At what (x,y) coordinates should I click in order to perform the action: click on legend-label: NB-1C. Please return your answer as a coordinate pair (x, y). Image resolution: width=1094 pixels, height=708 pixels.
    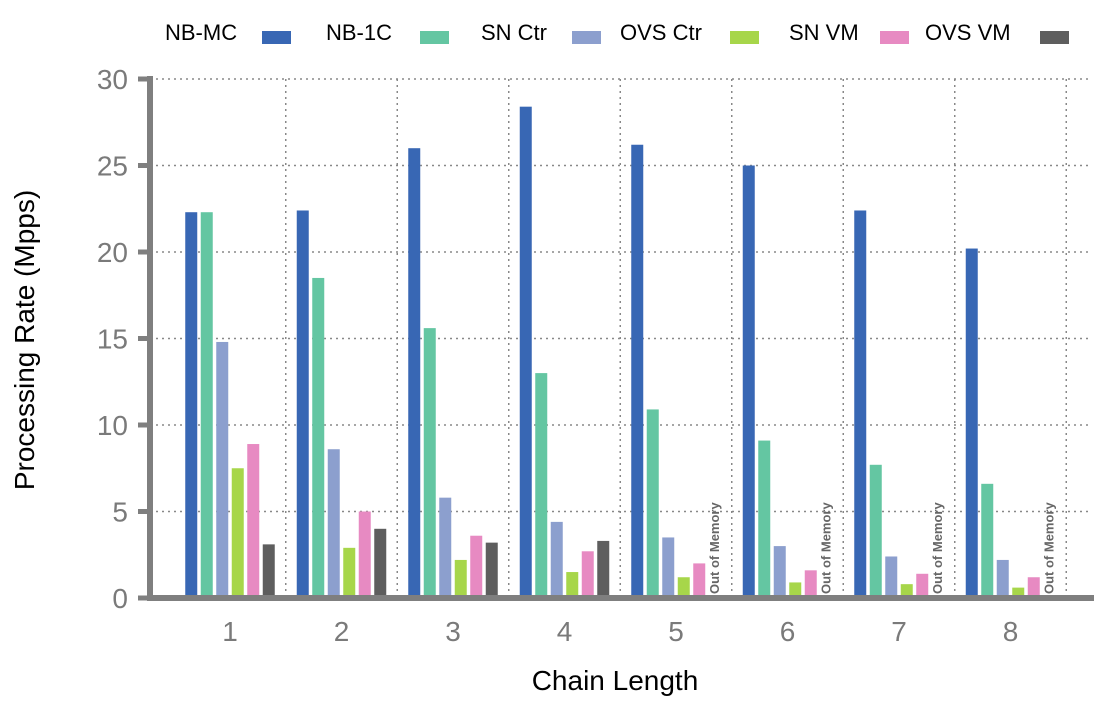
    Looking at the image, I should click on (359, 32).